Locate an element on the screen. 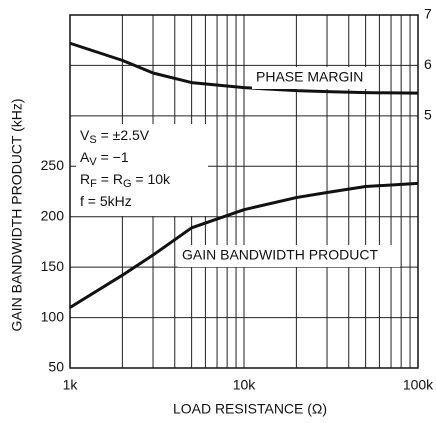  condition: f = 5kHz is located at coordinates (106, 201).